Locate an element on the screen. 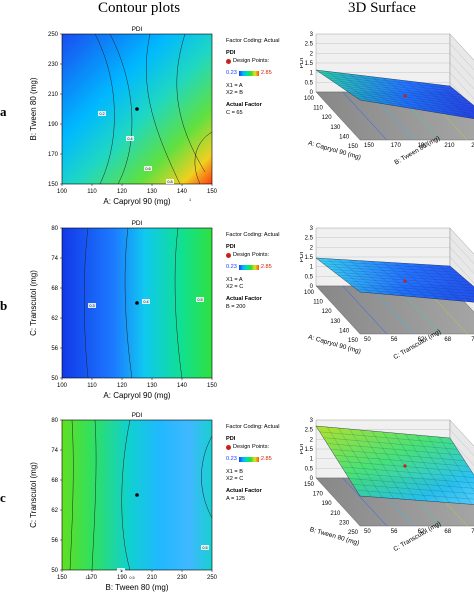 The height and width of the screenshot is (598, 474). y-tick-label: 150 is located at coordinates (53, 185).